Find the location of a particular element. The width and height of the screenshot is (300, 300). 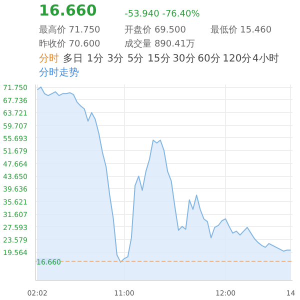

text: 多日 is located at coordinates (72, 58).